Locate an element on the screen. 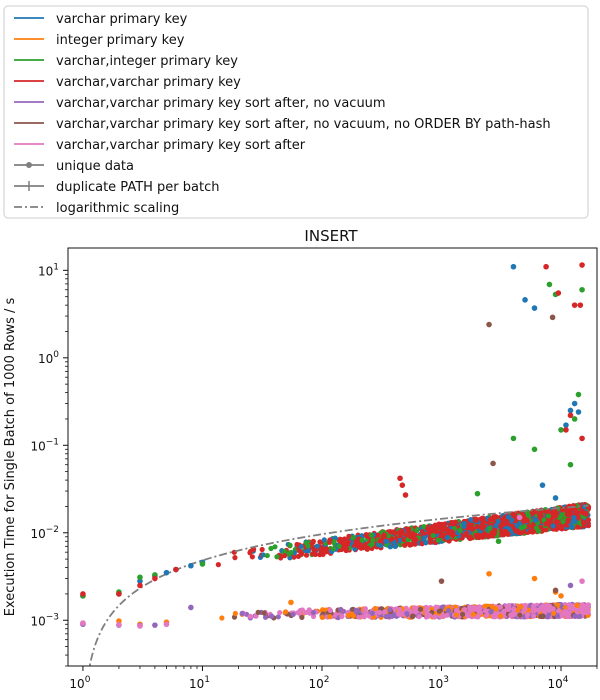  legend-item: varchar,varchar primary key sort after is located at coordinates (160, 145).